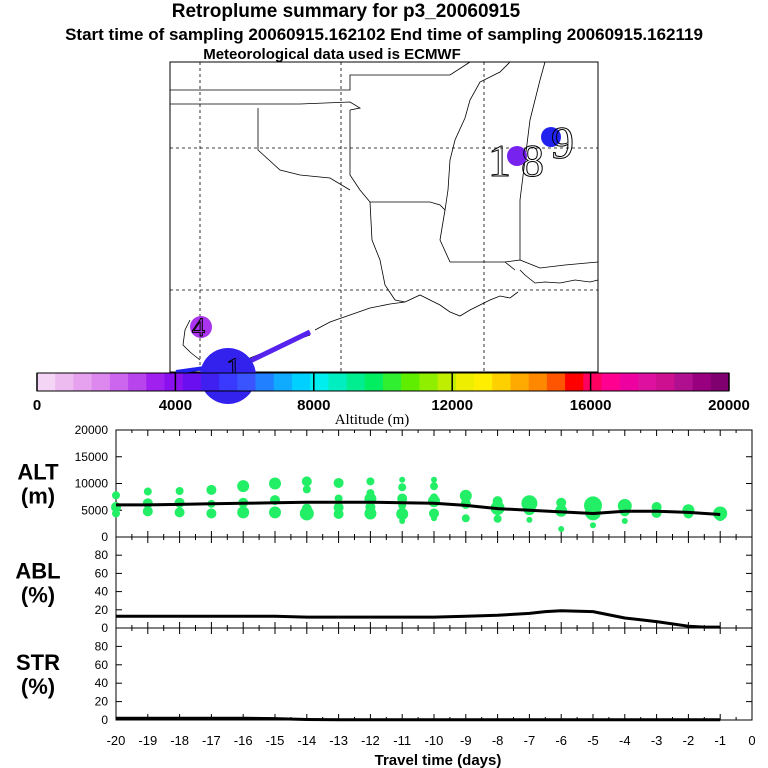 This screenshot has height=768, width=768. What do you see at coordinates (561, 740) in the screenshot?
I see `x-tick-label: -6` at bounding box center [561, 740].